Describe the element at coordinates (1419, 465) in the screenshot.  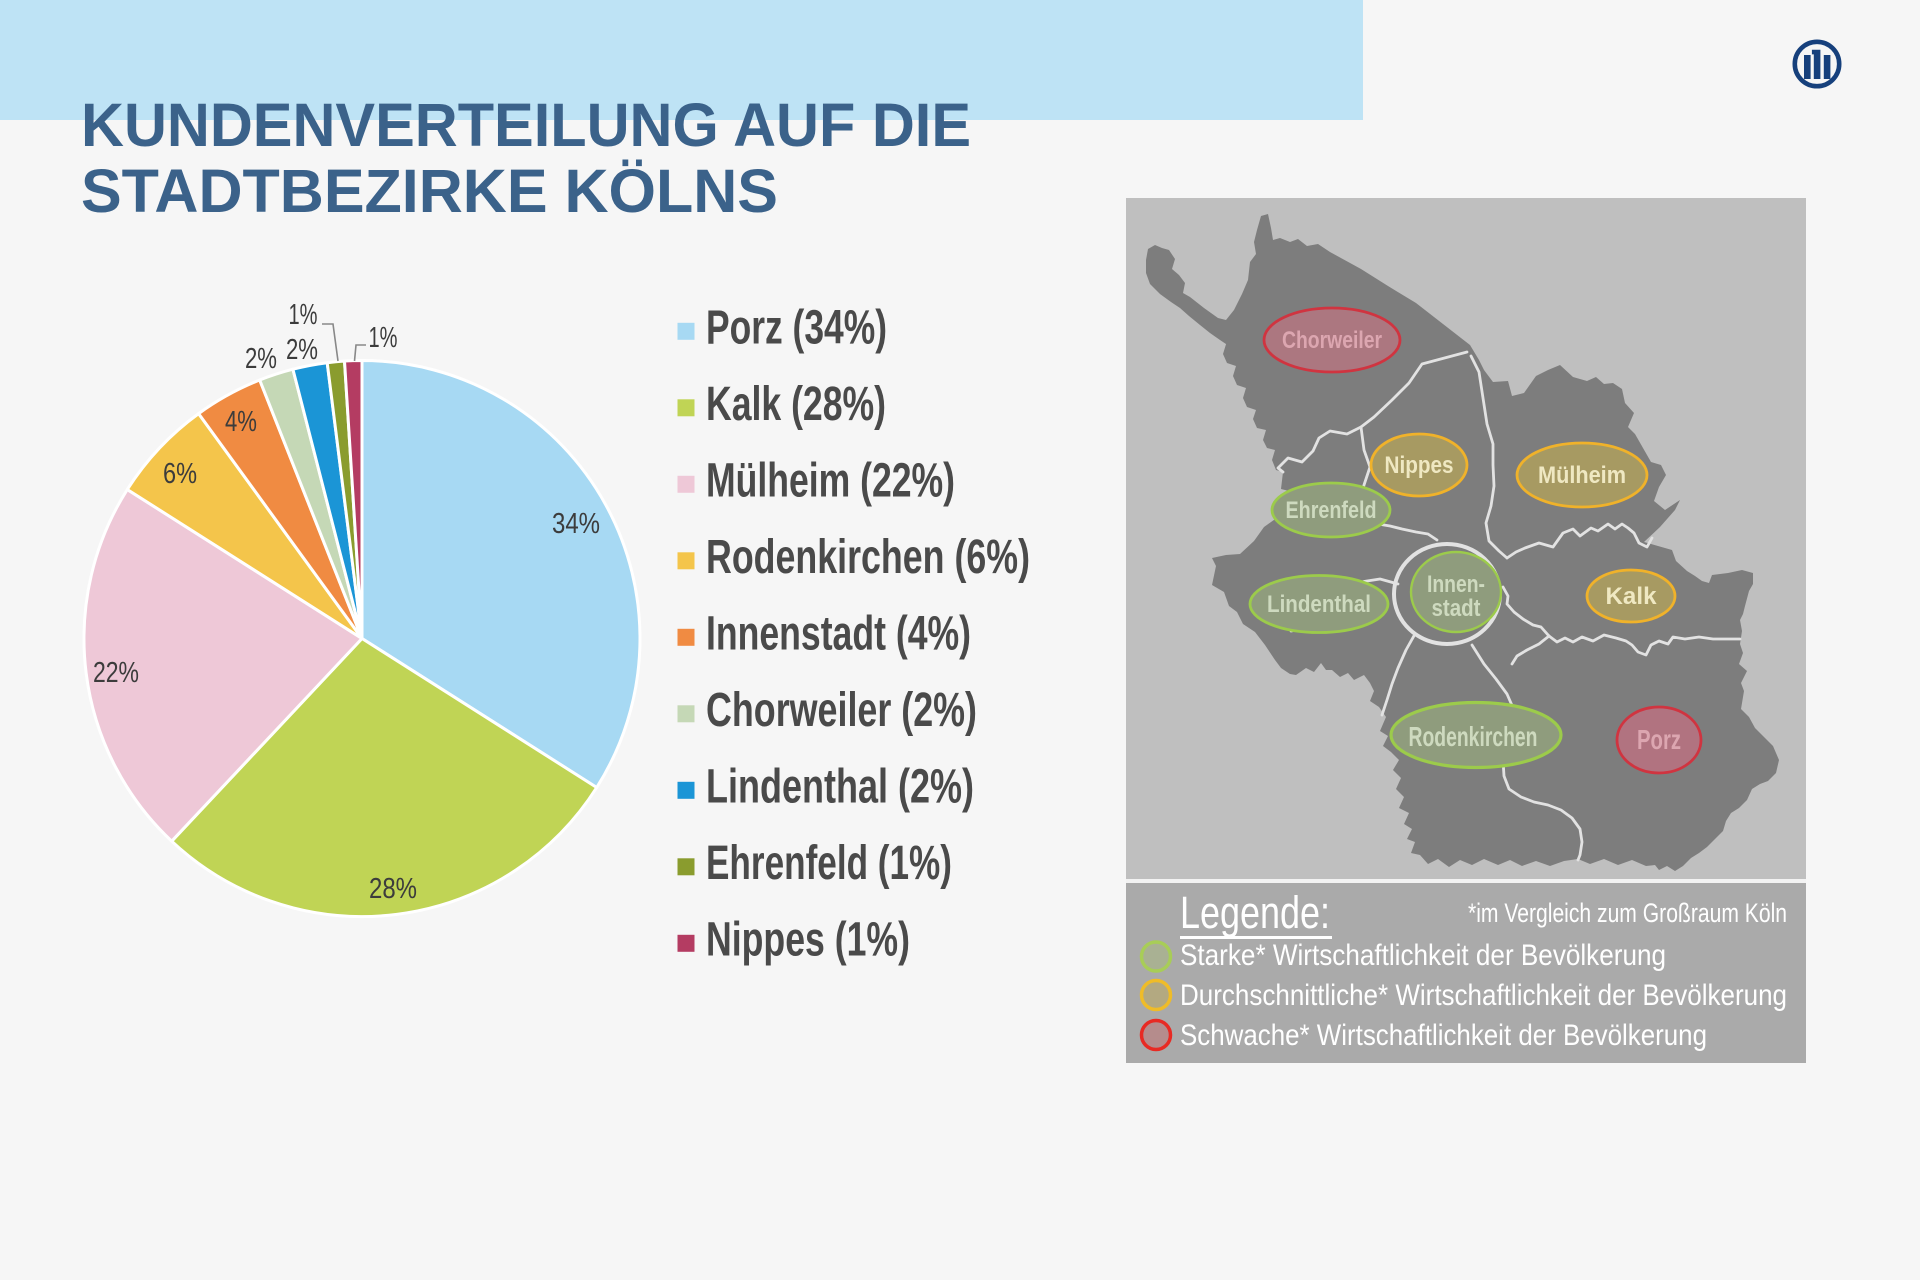
I see `svg-text: Nippes` at that location.